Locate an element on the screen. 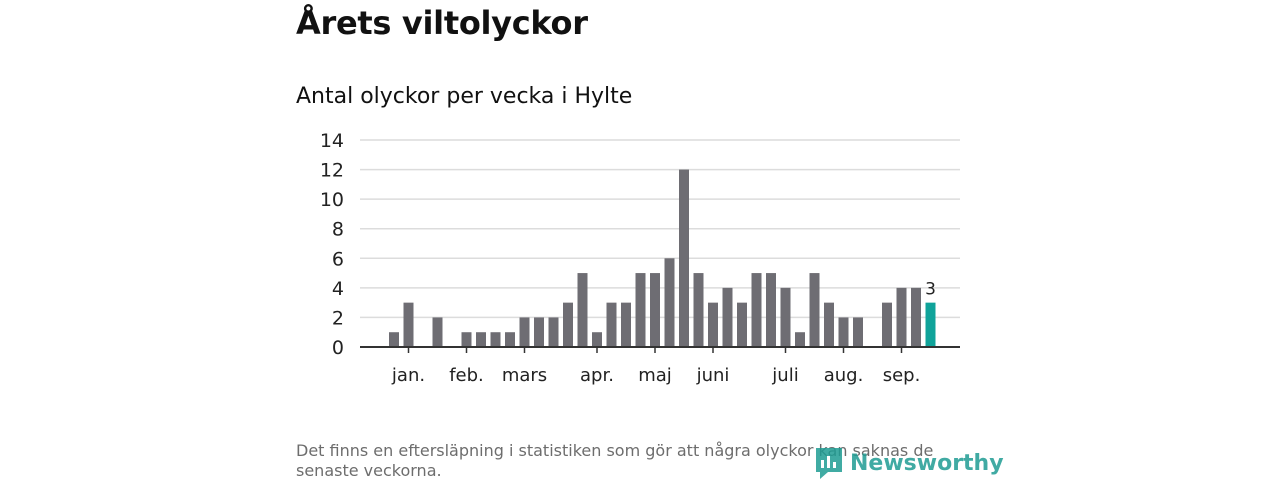 The width and height of the screenshot is (1280, 481). y-tick-label: 2 is located at coordinates (338, 318).